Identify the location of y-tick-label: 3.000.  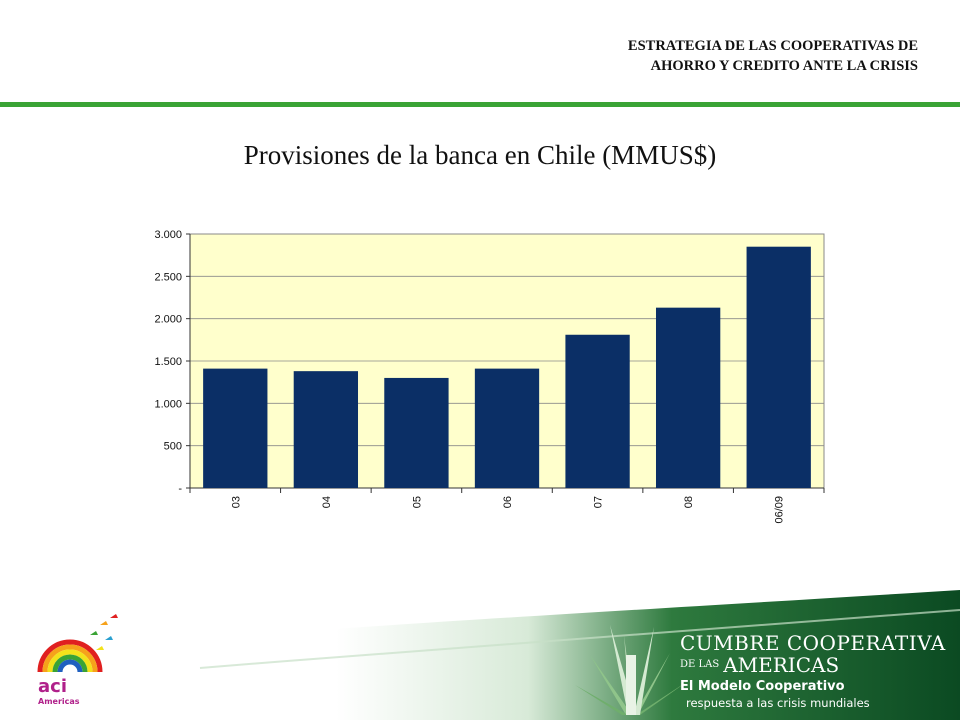
(168, 235).